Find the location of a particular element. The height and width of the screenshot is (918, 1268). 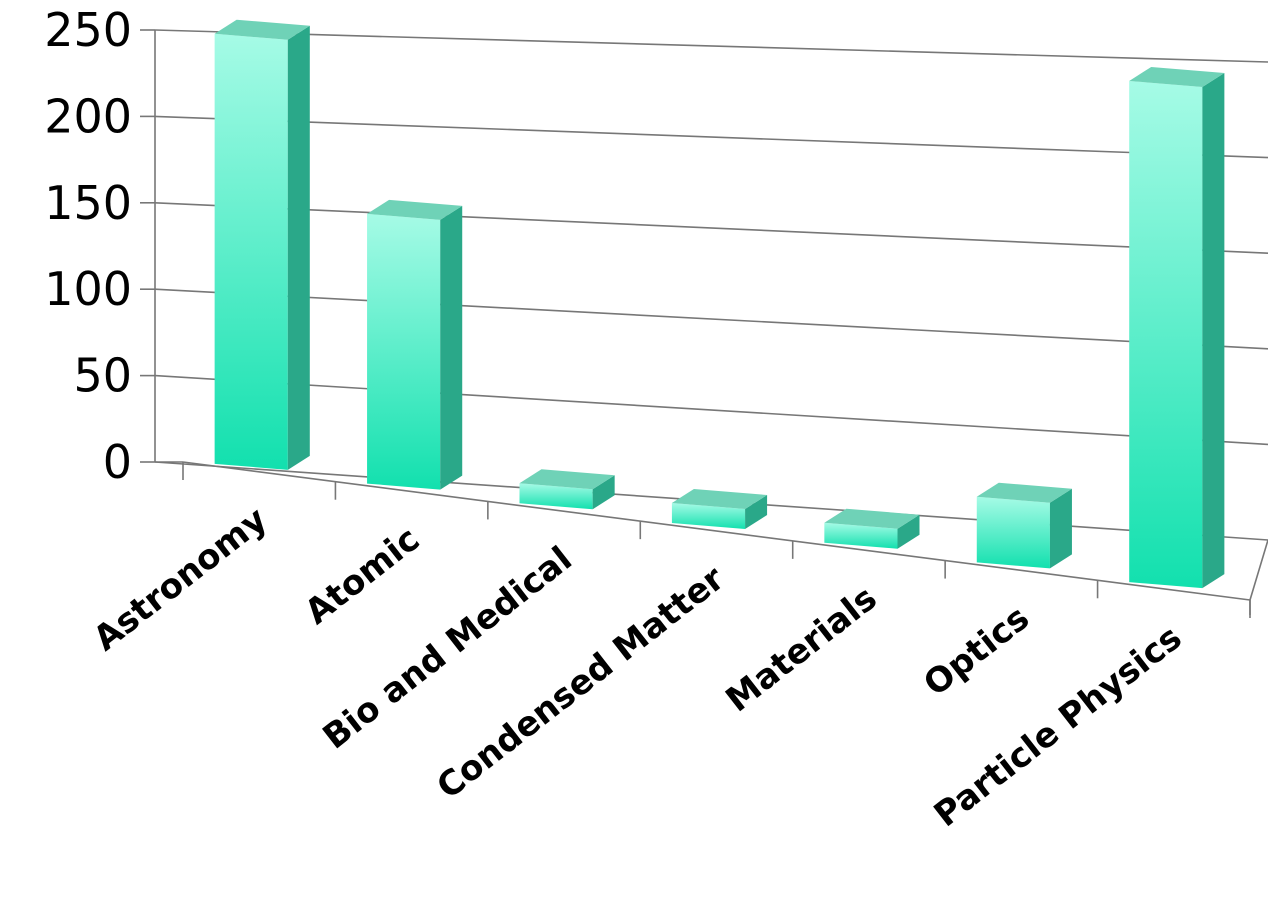

y-tick-label: 50 is located at coordinates (102, 376).